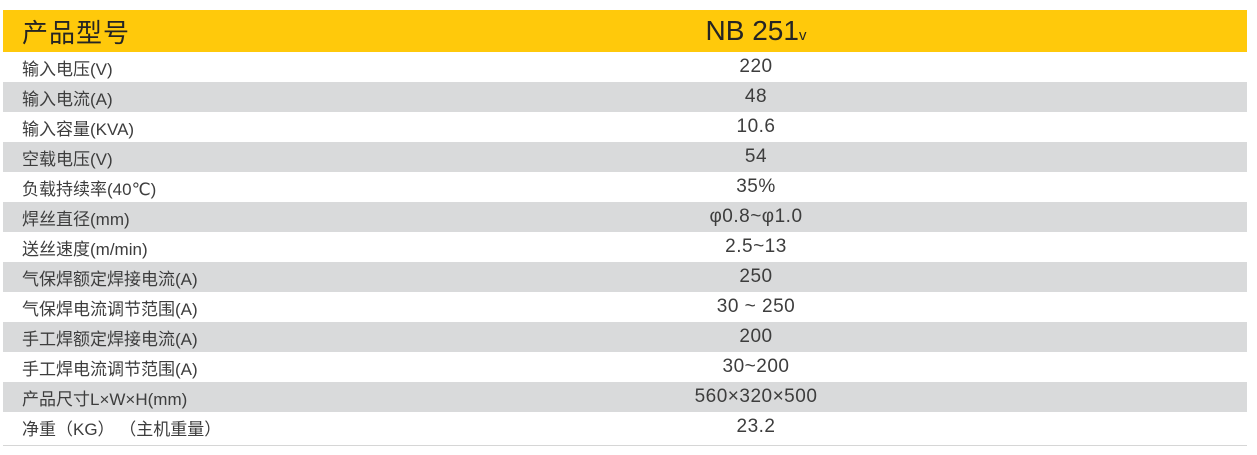 The height and width of the screenshot is (455, 1257). What do you see at coordinates (105, 399) in the screenshot?
I see `spec-label: 产品尺寸L×W×H(mm)` at bounding box center [105, 399].